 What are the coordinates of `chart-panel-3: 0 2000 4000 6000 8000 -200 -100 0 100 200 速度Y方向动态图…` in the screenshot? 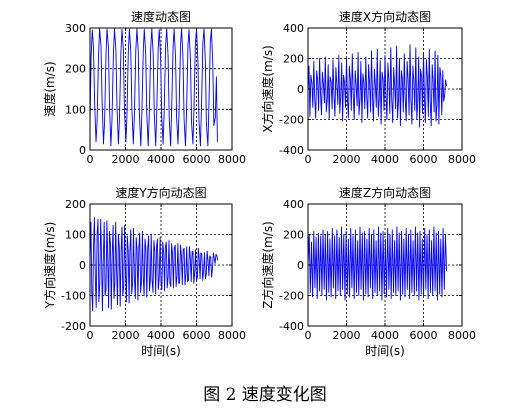 It's located at (144, 263).